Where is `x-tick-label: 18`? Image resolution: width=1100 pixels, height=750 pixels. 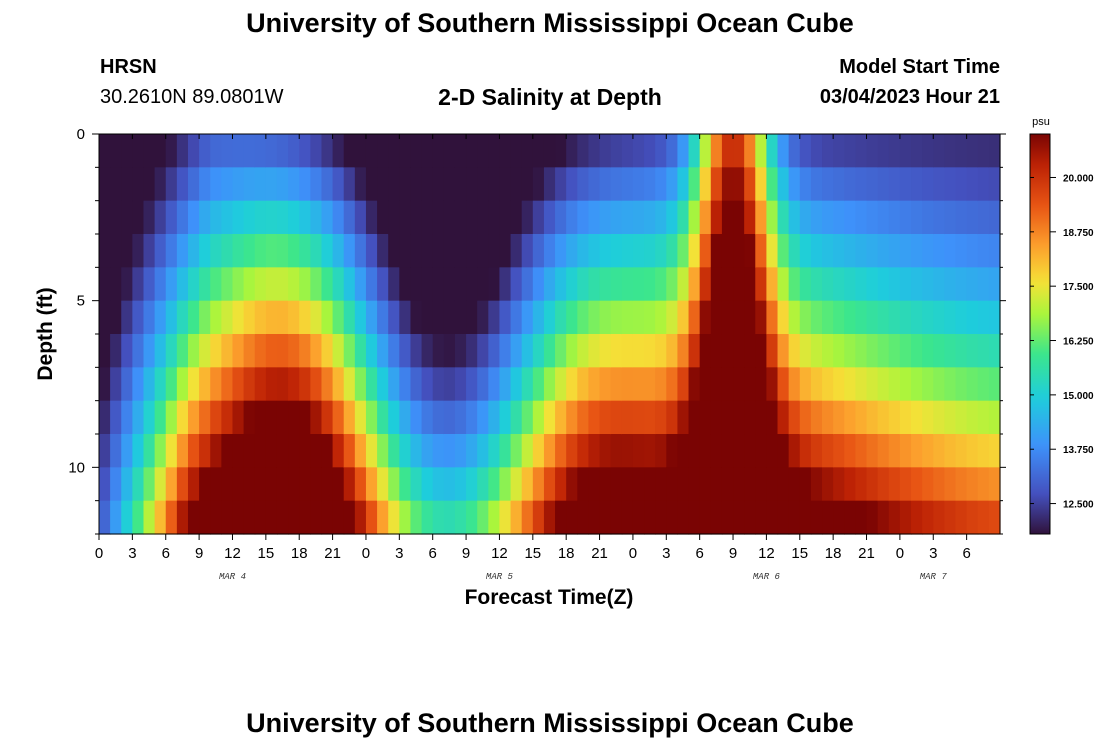 x-tick-label: 18 is located at coordinates (833, 553).